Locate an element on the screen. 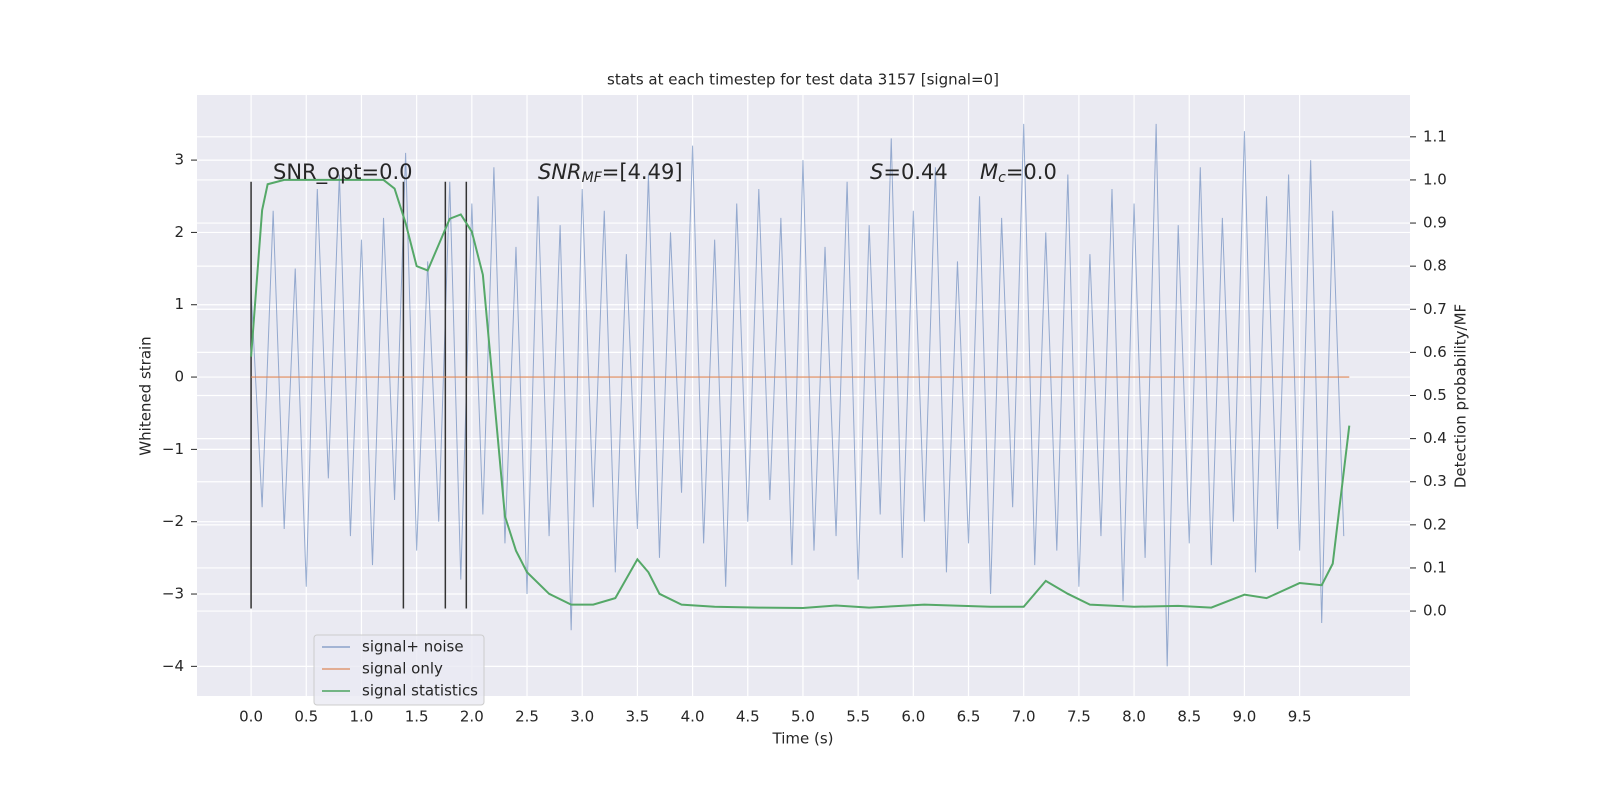 This screenshot has width=1600, height=800. annotation: SNRMF=[4.49] is located at coordinates (610, 173).